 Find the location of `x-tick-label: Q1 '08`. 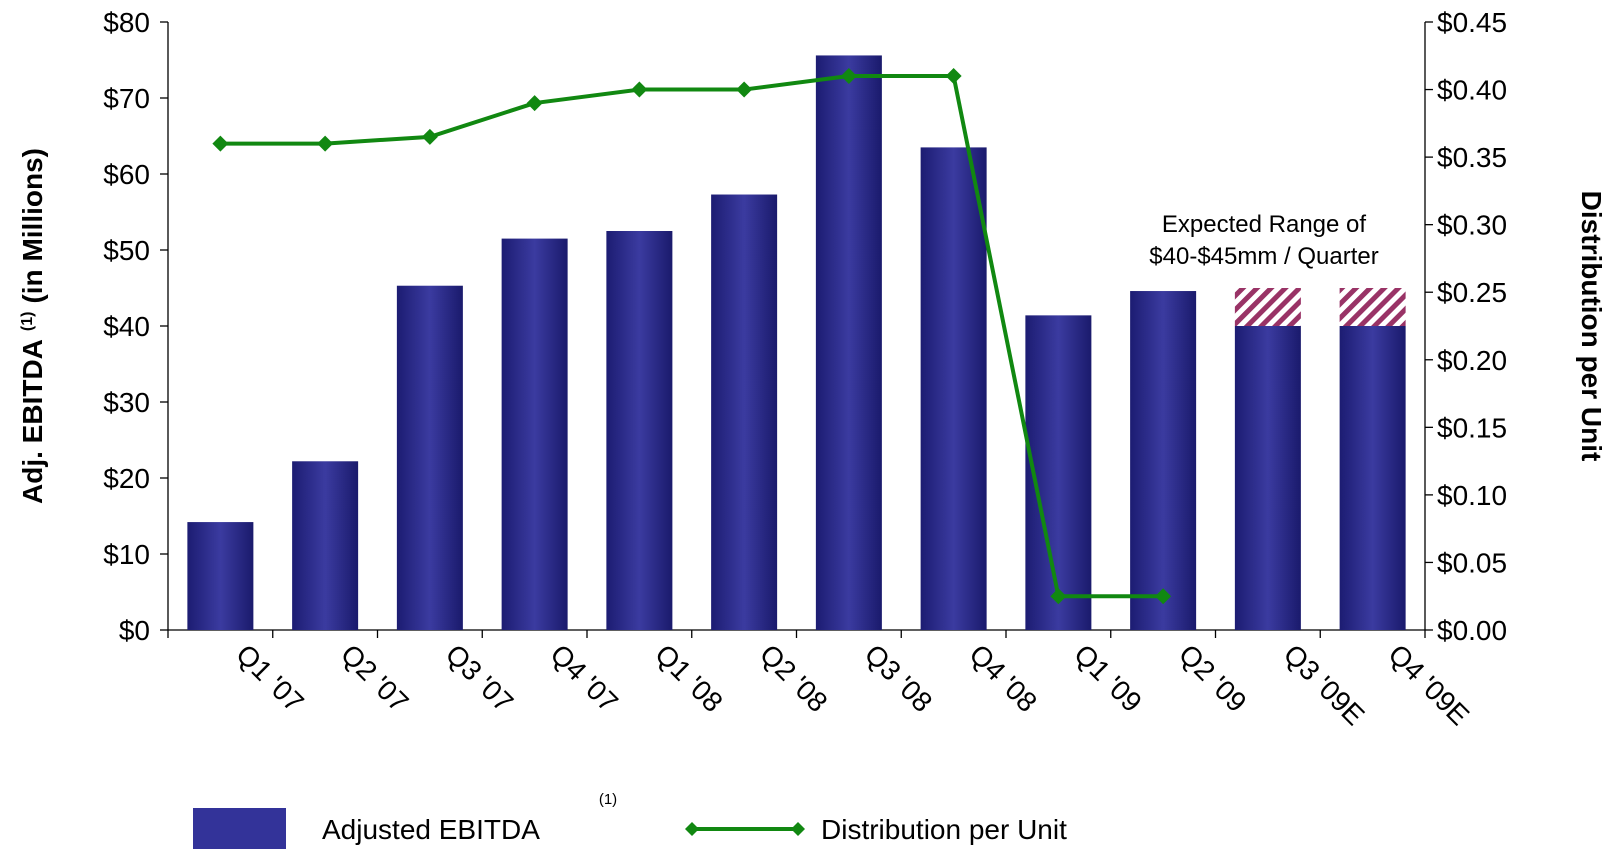

x-tick-label: Q1 '08 is located at coordinates (689, 678).